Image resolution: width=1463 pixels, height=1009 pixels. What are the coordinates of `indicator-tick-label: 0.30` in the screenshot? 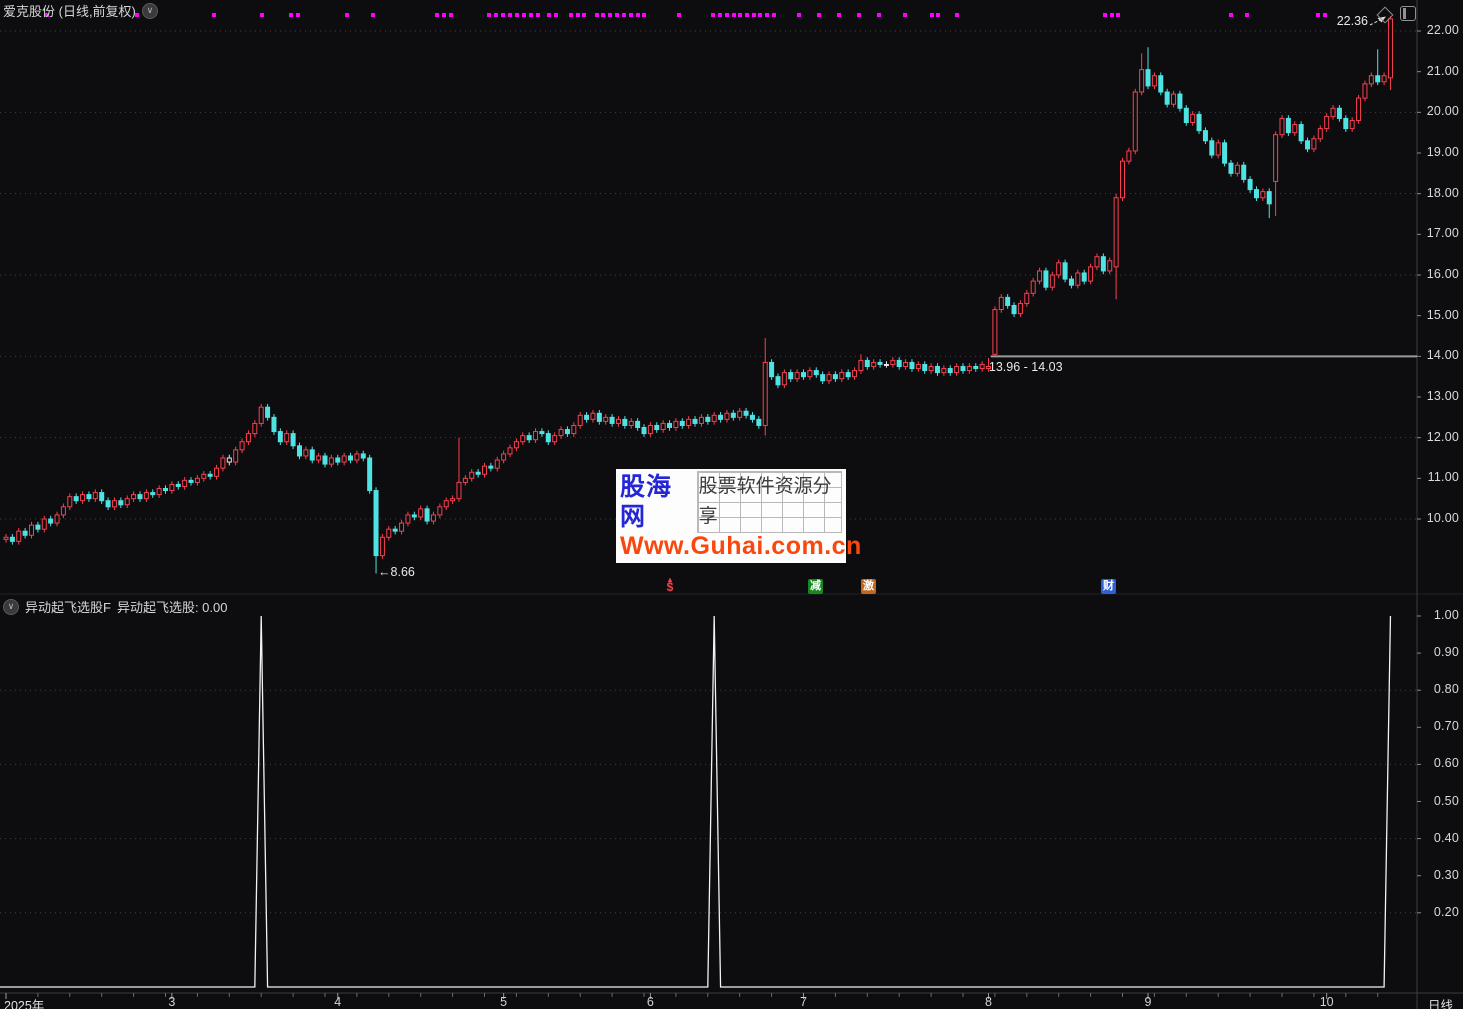 It's located at (1446, 874).